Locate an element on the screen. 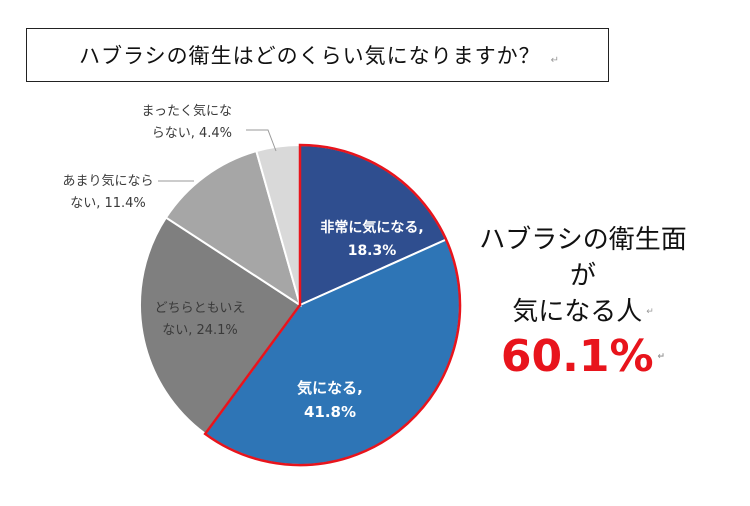  slice-label: あまり気にならない, 11.4% is located at coordinates (107, 192).